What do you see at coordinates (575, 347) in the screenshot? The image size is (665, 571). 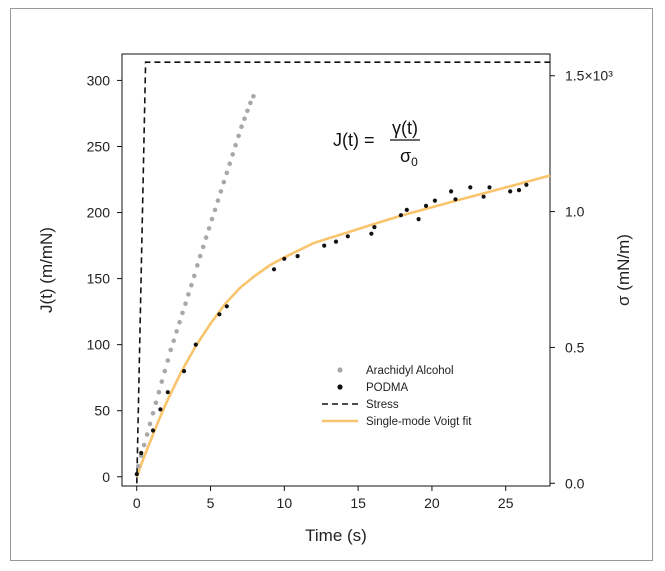 I see `y-right-tick-label: 0.5` at bounding box center [575, 347].